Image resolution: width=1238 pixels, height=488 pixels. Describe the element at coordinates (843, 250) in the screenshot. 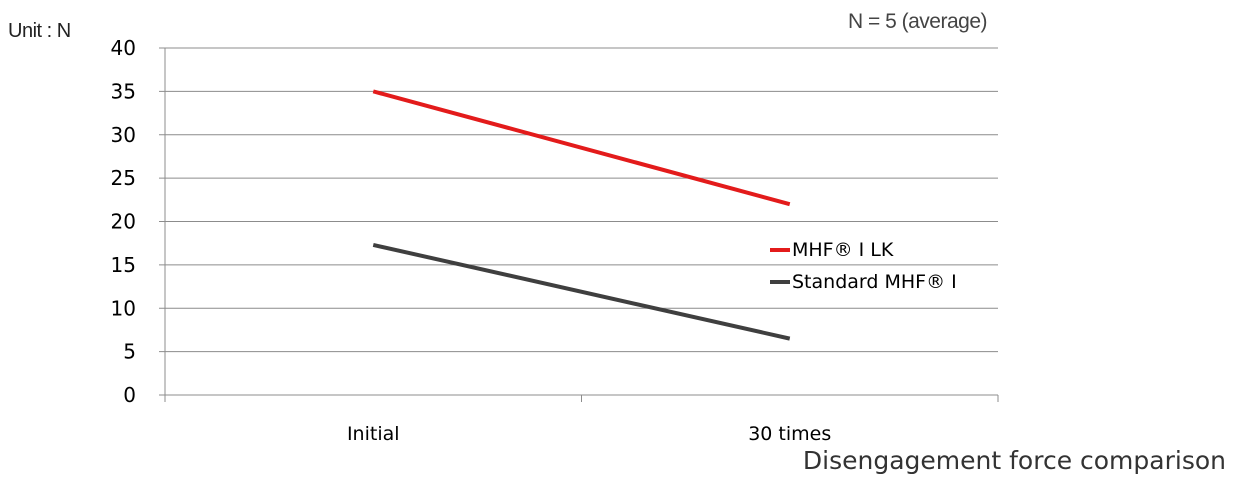

I see `legend-label: MHF® I LK` at that location.